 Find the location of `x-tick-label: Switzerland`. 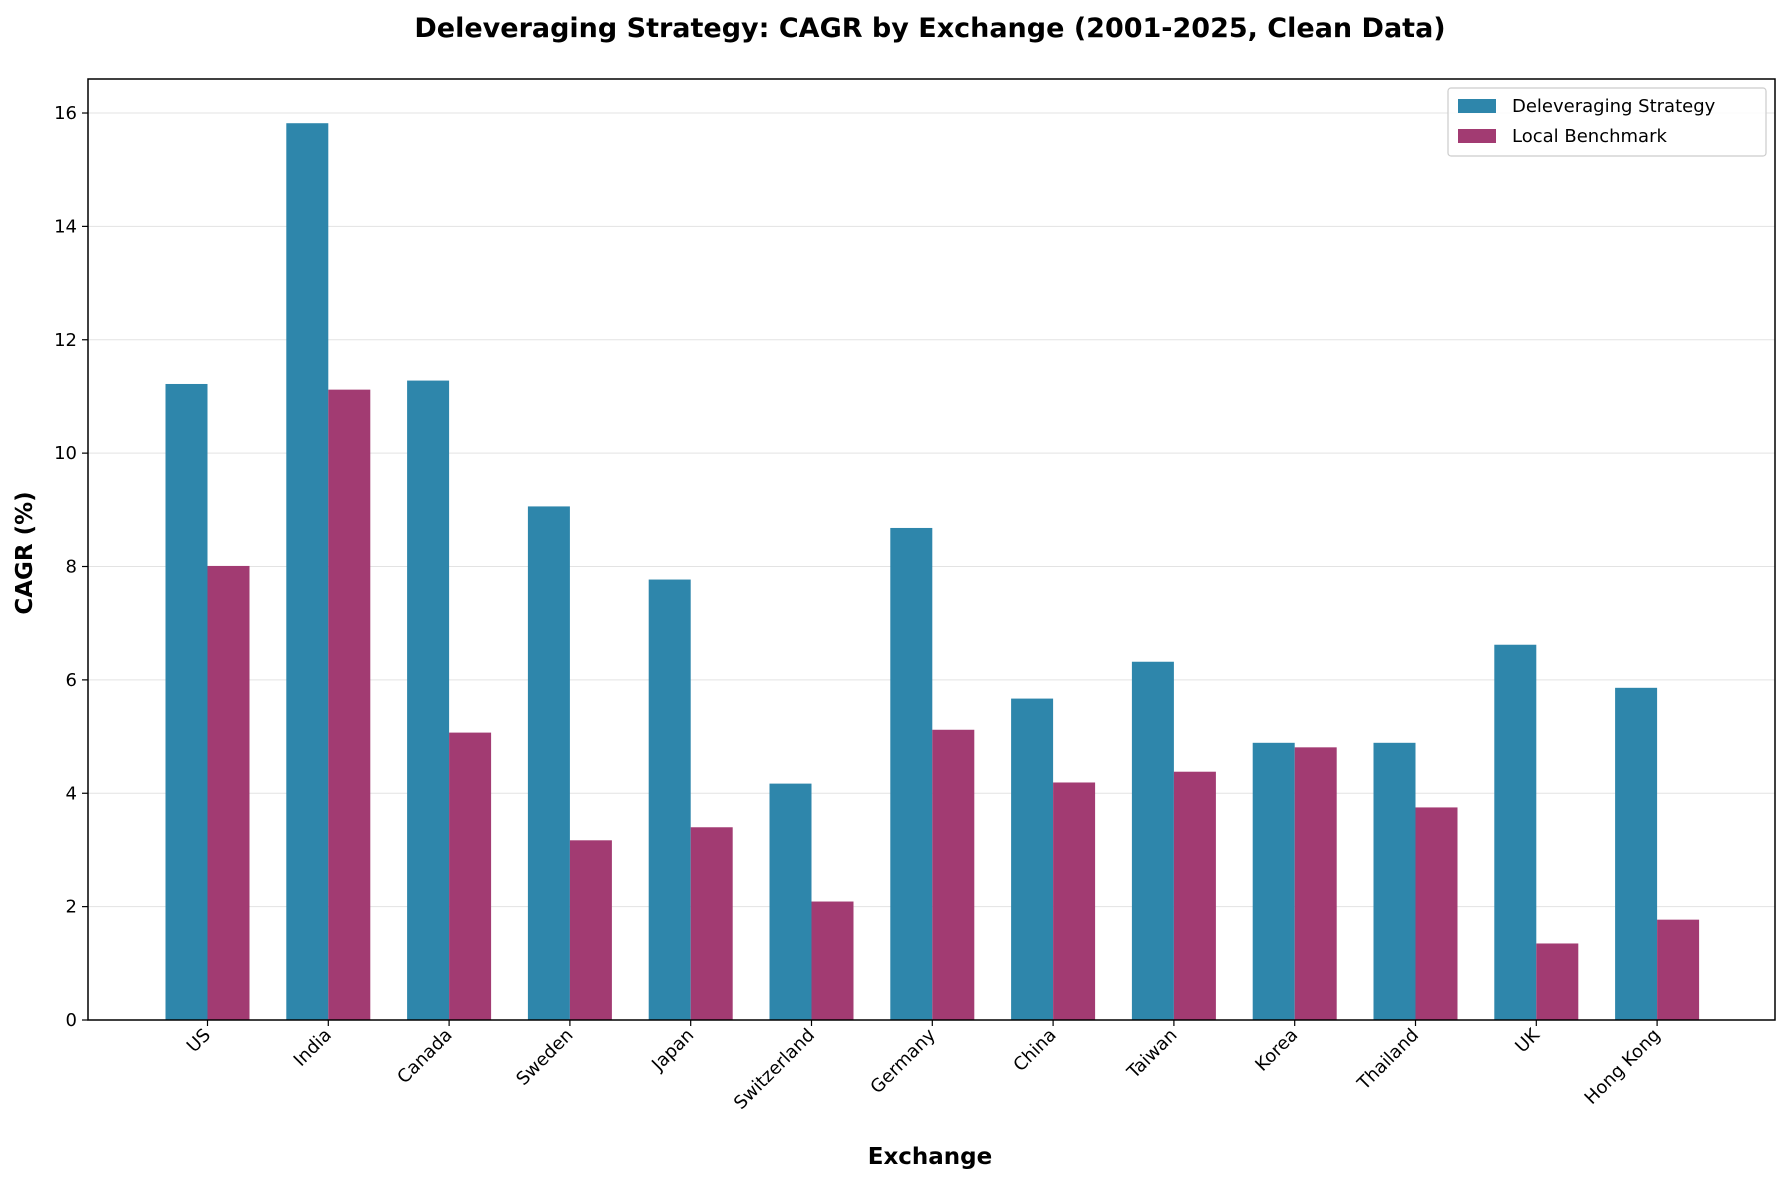

x-tick-label: Switzerland is located at coordinates (774, 1069).